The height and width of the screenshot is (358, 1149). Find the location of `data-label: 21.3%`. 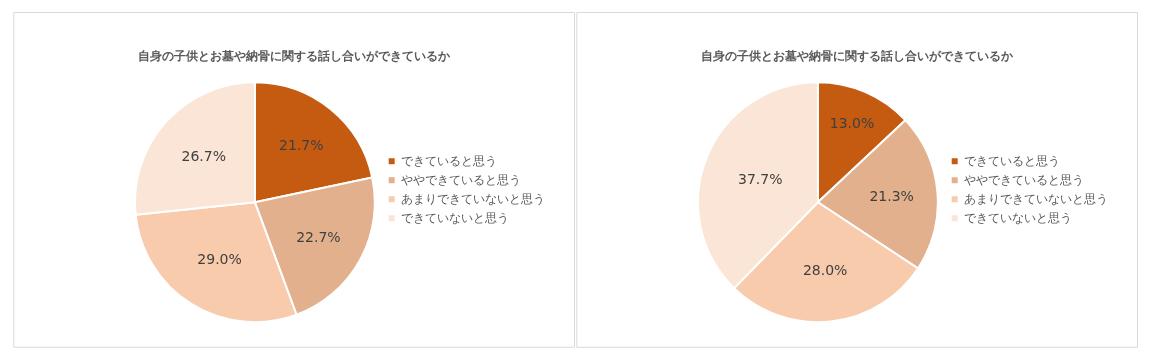

data-label: 21.3% is located at coordinates (891, 196).